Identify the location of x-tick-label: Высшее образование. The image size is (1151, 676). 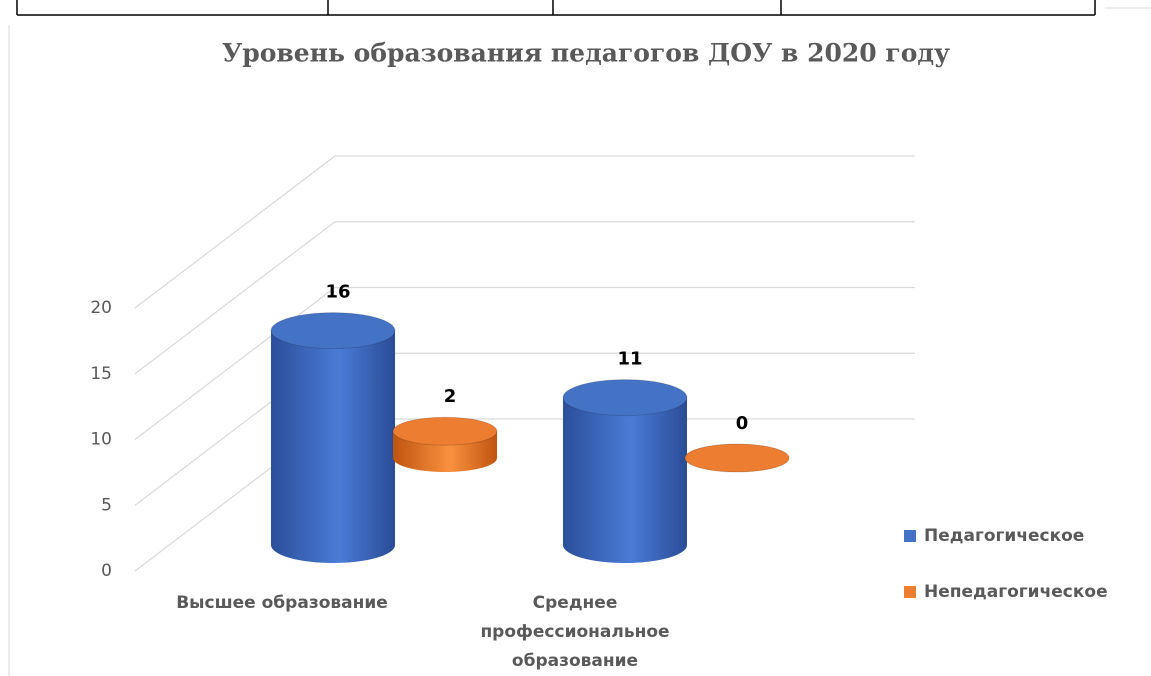
(282, 603).